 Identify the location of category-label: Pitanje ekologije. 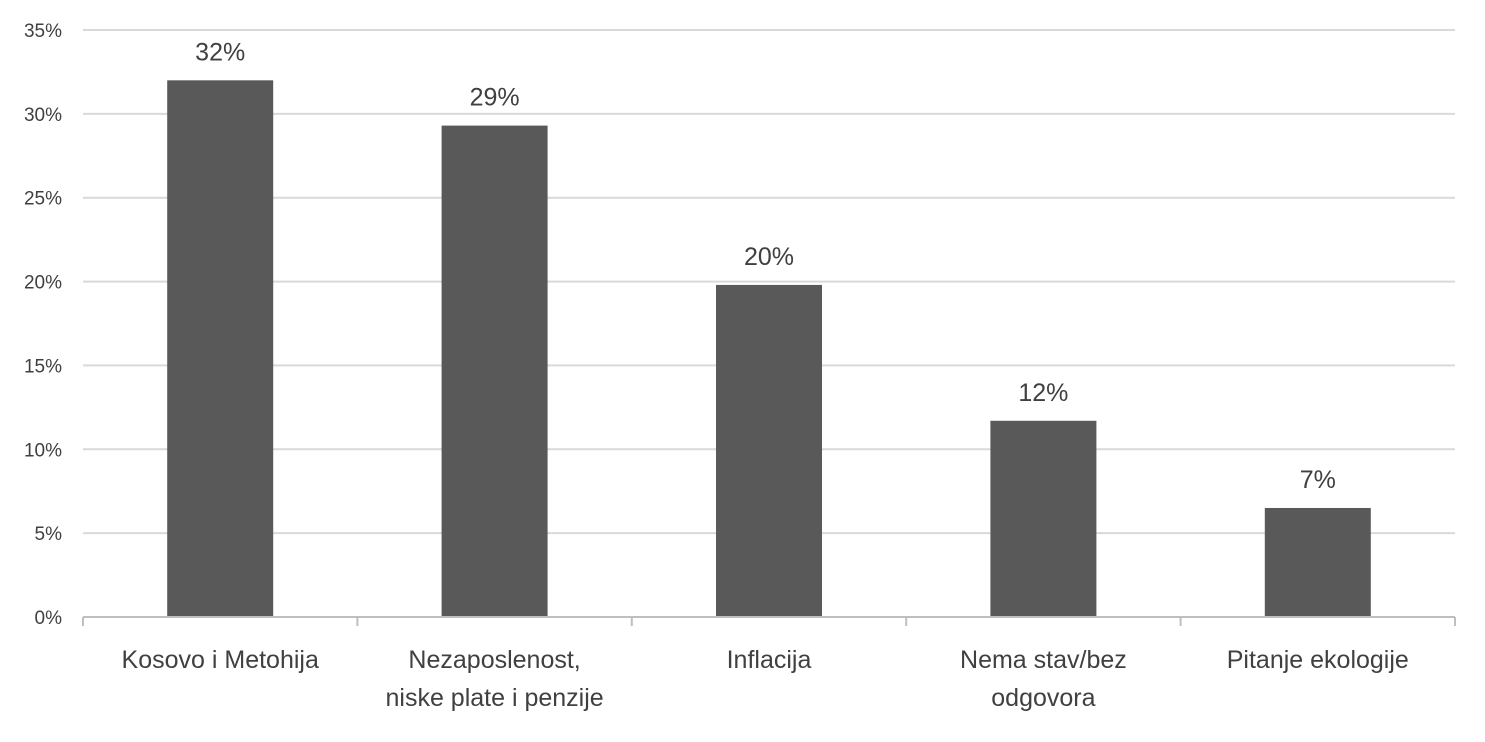
(1318, 660).